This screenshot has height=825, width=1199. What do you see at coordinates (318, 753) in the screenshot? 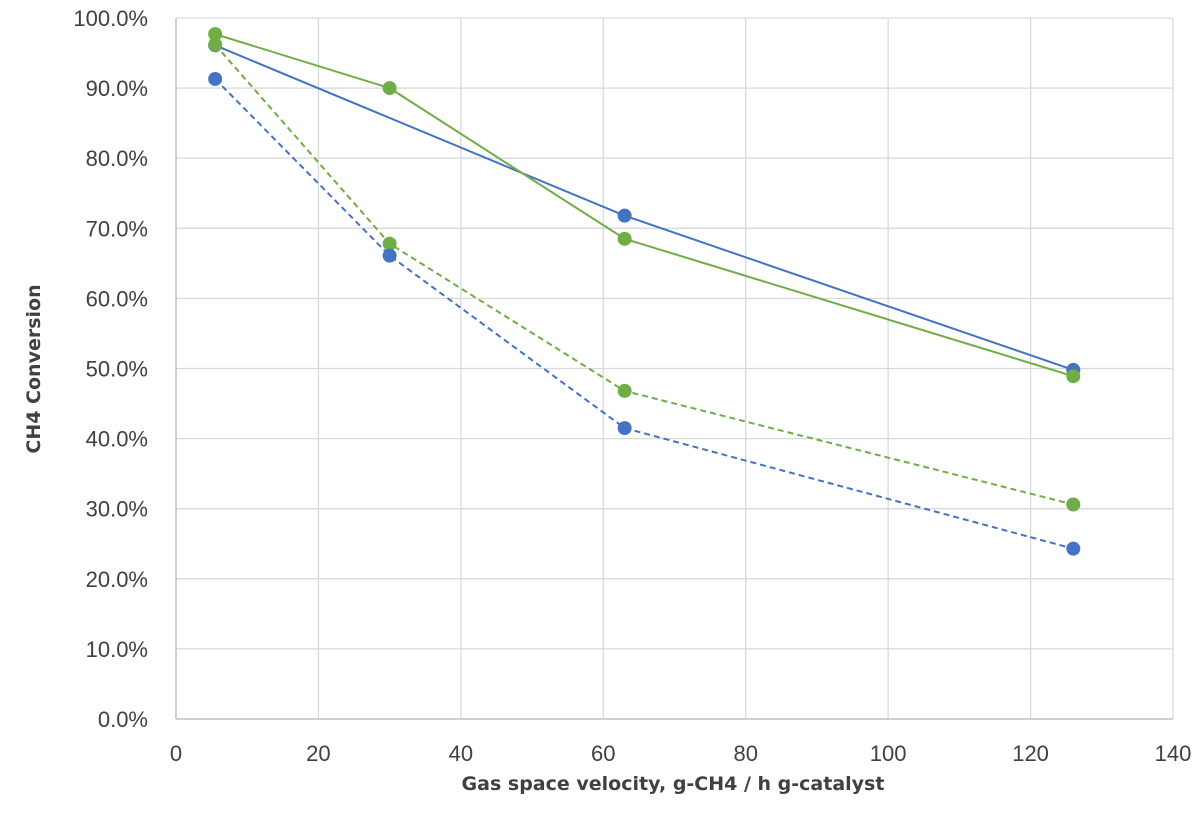
I see `x-tick-label: 20` at bounding box center [318, 753].